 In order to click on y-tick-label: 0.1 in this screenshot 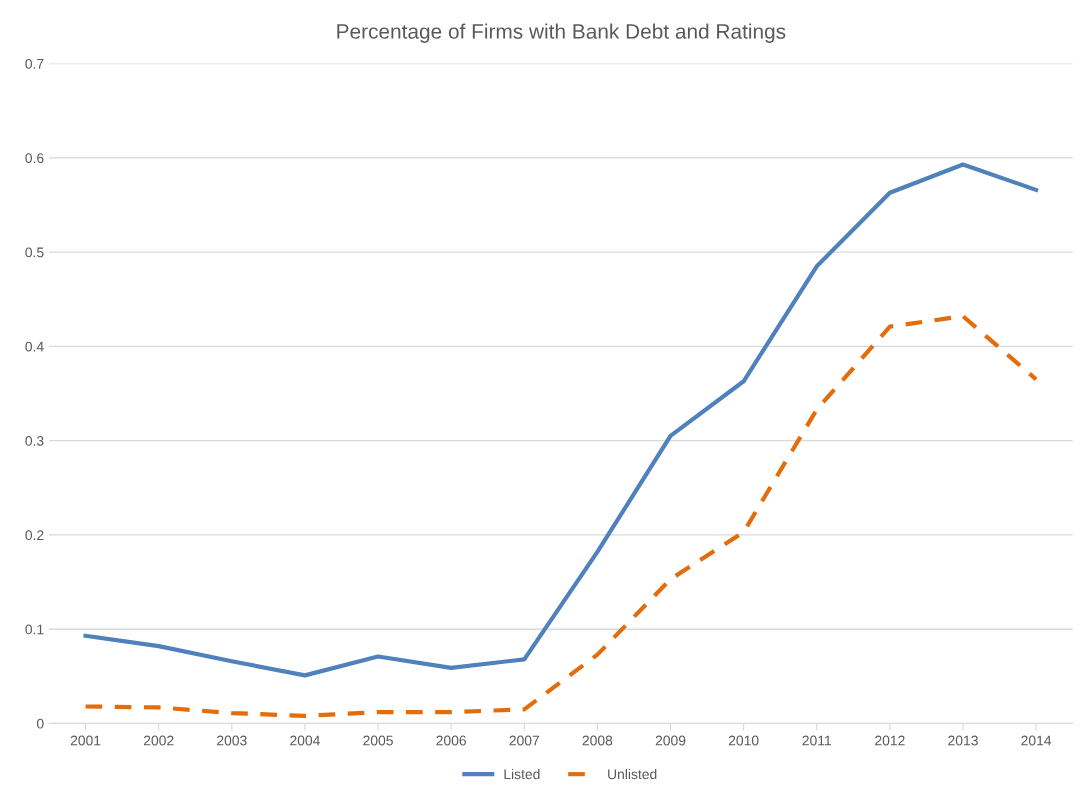, I will do `click(34, 629)`.